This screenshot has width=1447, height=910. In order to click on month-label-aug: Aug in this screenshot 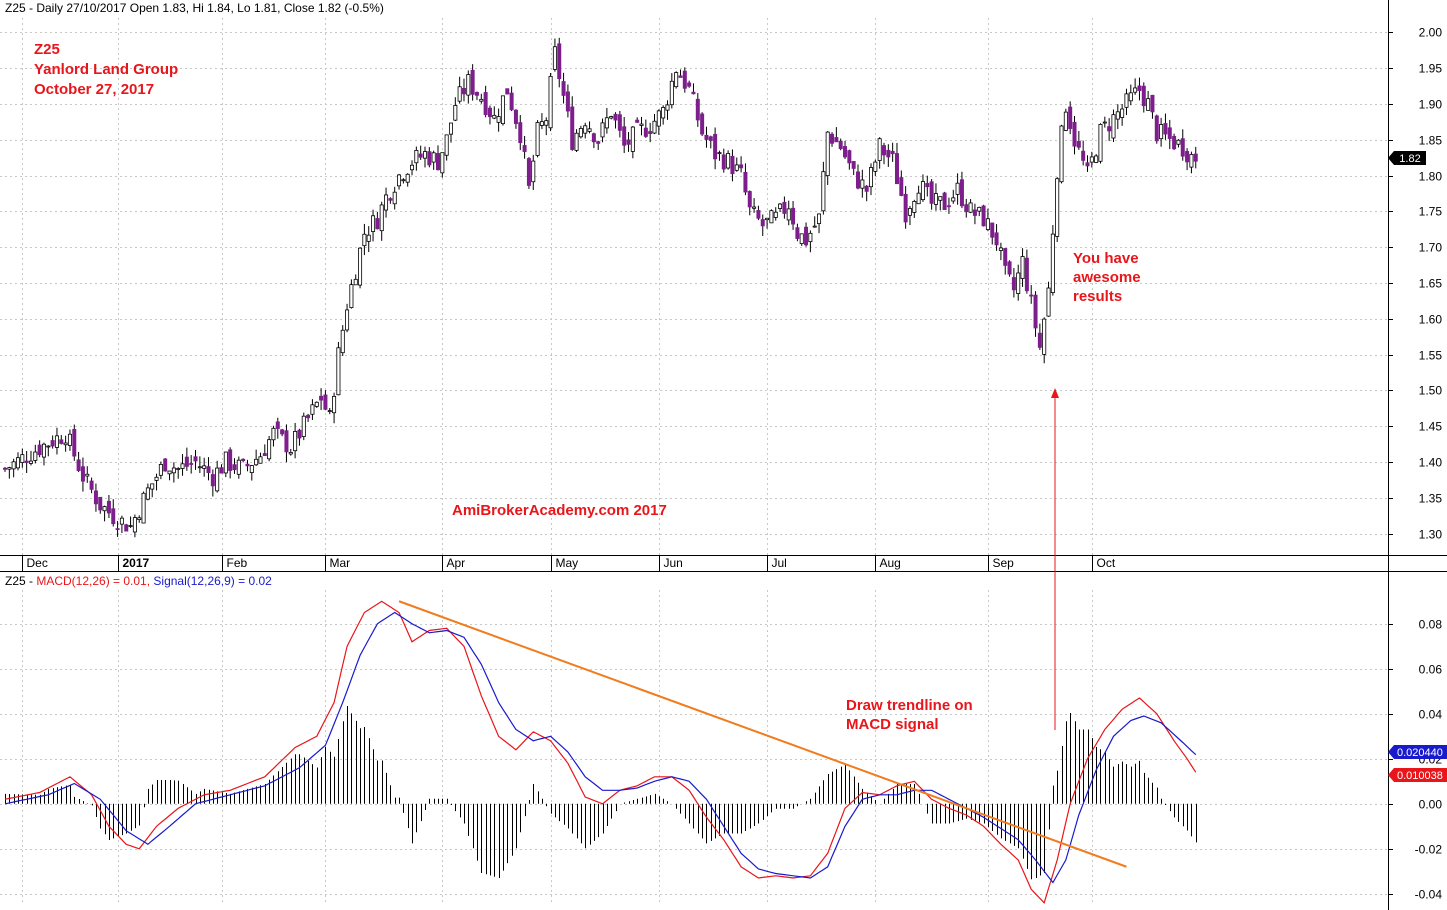, I will do `click(890, 563)`.